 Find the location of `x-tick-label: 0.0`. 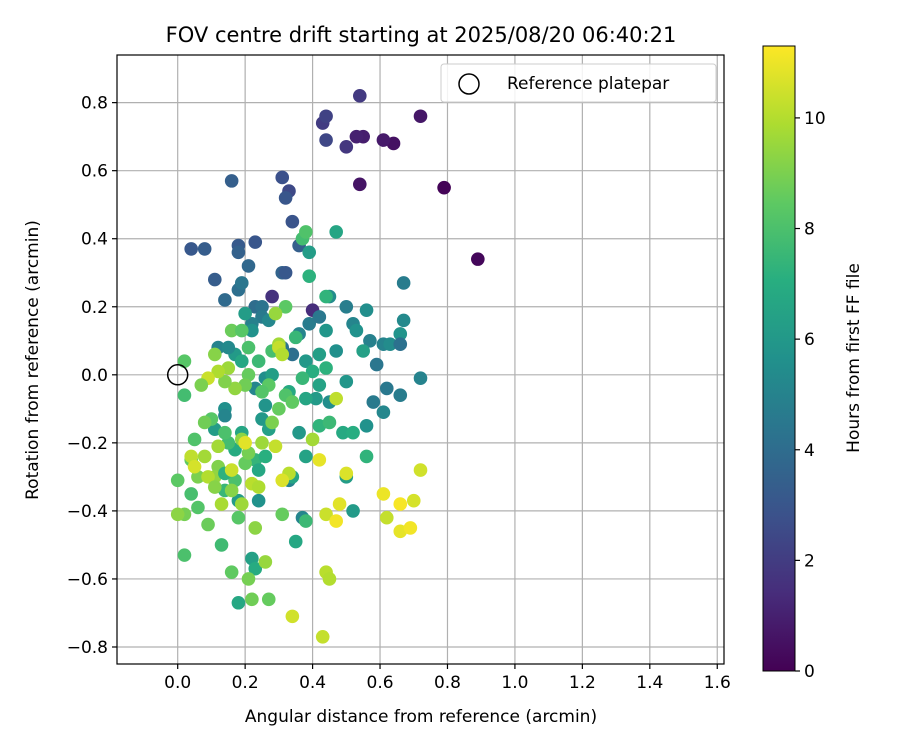

x-tick-label: 0.0 is located at coordinates (177, 683).